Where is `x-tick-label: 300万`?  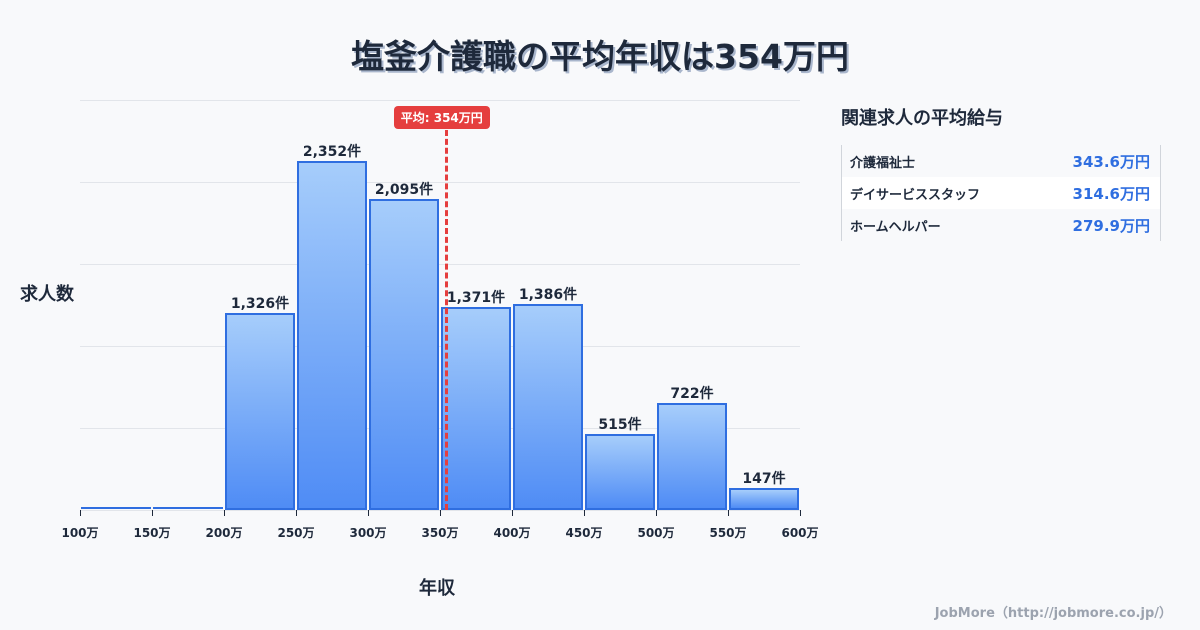 x-tick-label: 300万 is located at coordinates (368, 533).